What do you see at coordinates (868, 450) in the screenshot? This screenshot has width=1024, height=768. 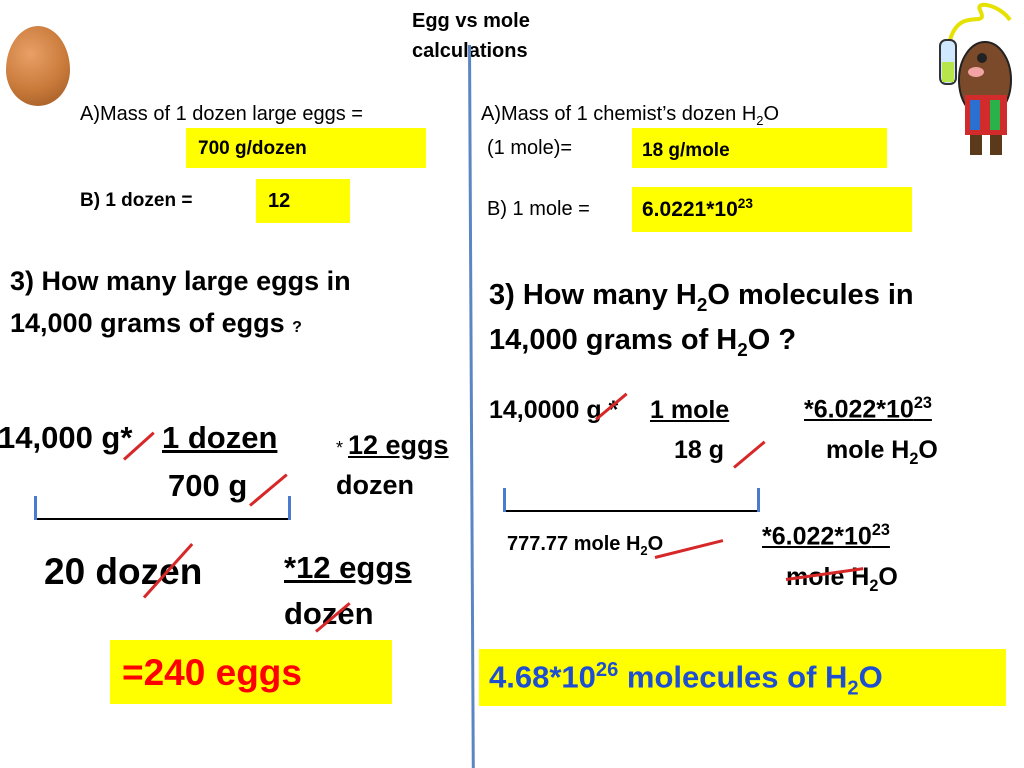 I see `right-avog-denom-a: mole H` at bounding box center [868, 450].